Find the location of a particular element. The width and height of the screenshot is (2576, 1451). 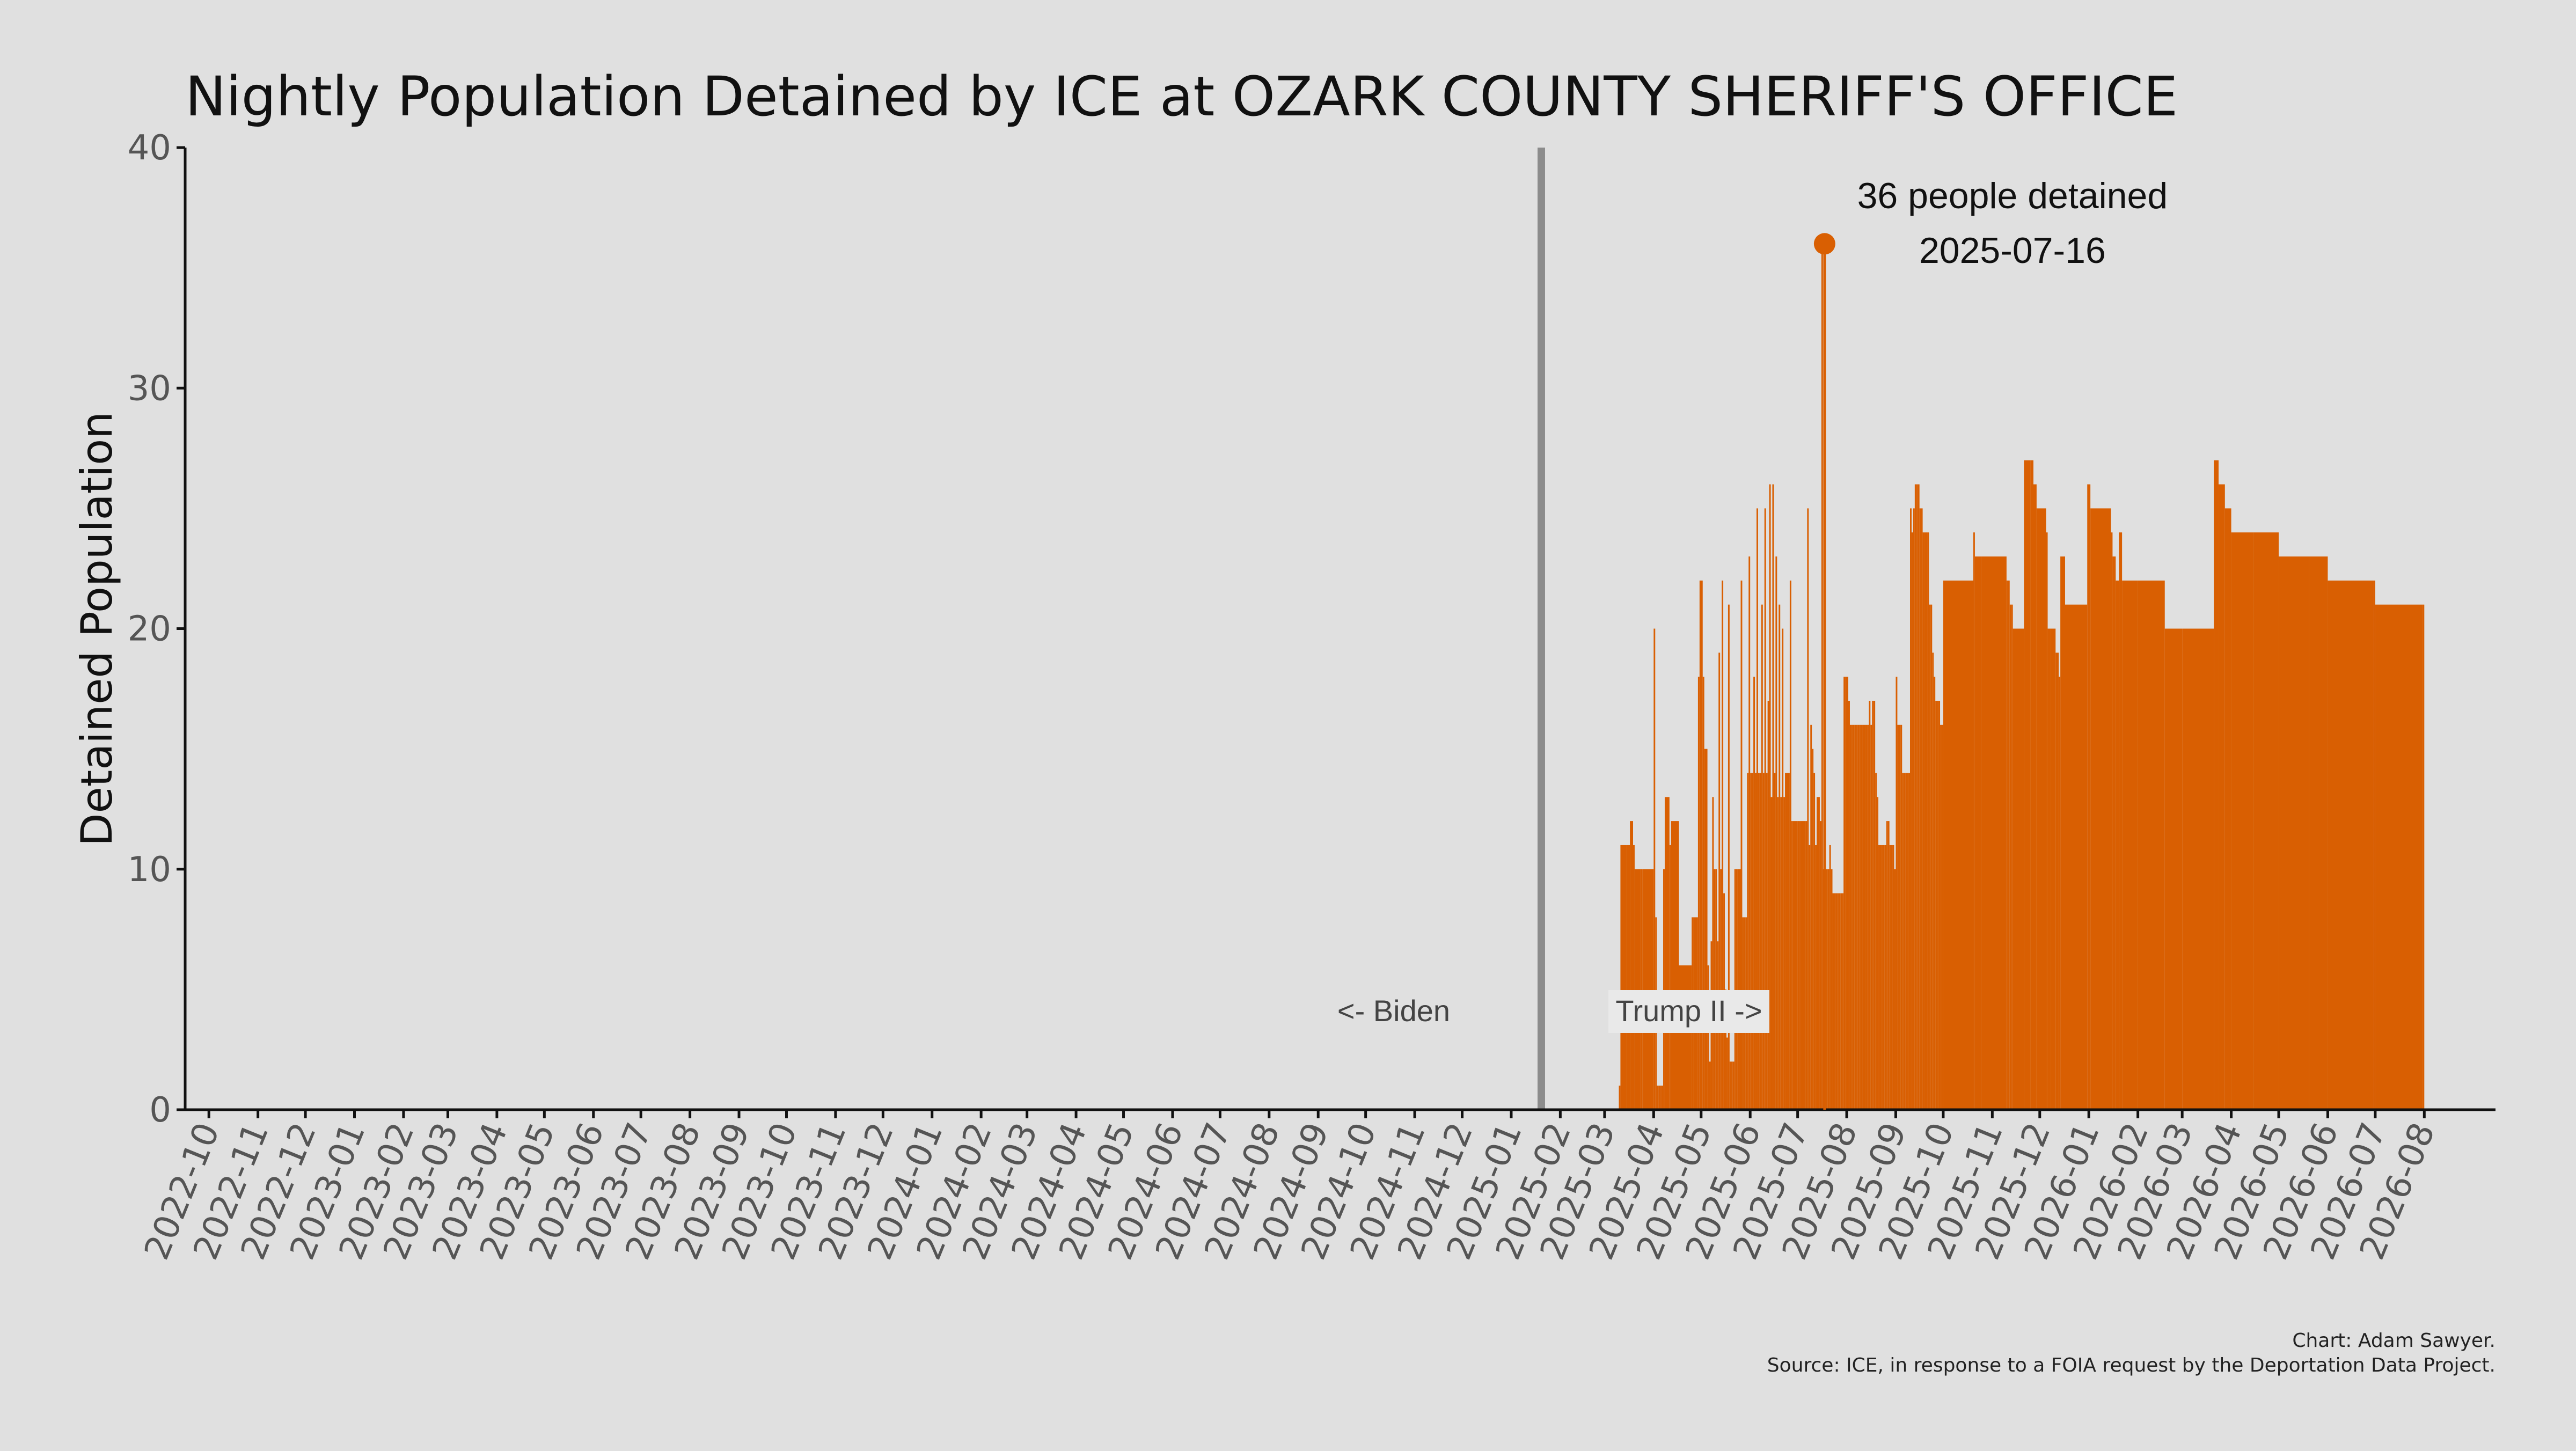

peak-annotation-line2: 2025-07-16 is located at coordinates (2012, 251).